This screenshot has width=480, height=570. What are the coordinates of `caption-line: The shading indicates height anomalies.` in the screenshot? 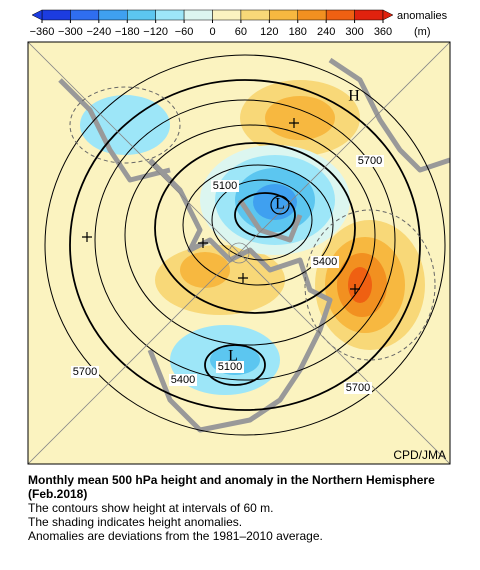 It's located at (135, 522).